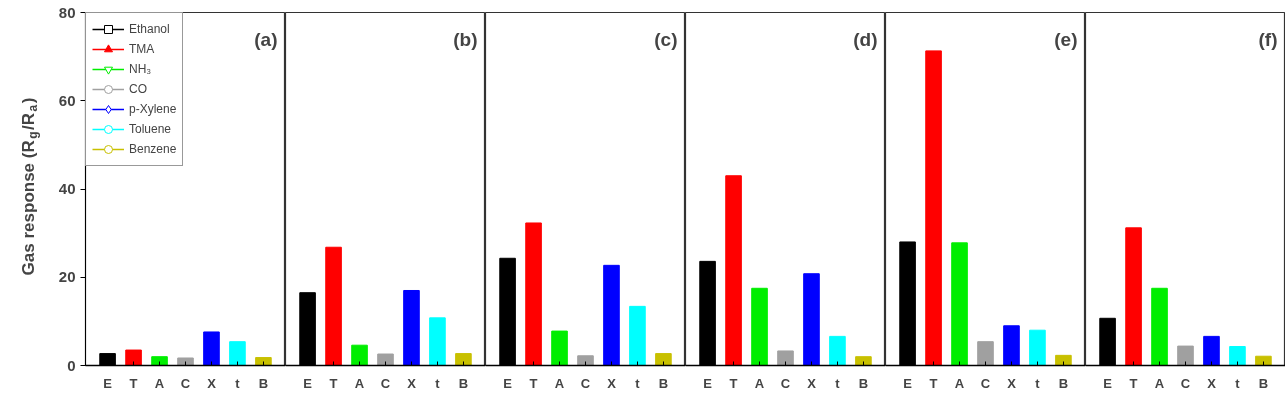  What do you see at coordinates (29, 186) in the screenshot?
I see `y-axis-title: Gas response (Rg/Ra)` at bounding box center [29, 186].